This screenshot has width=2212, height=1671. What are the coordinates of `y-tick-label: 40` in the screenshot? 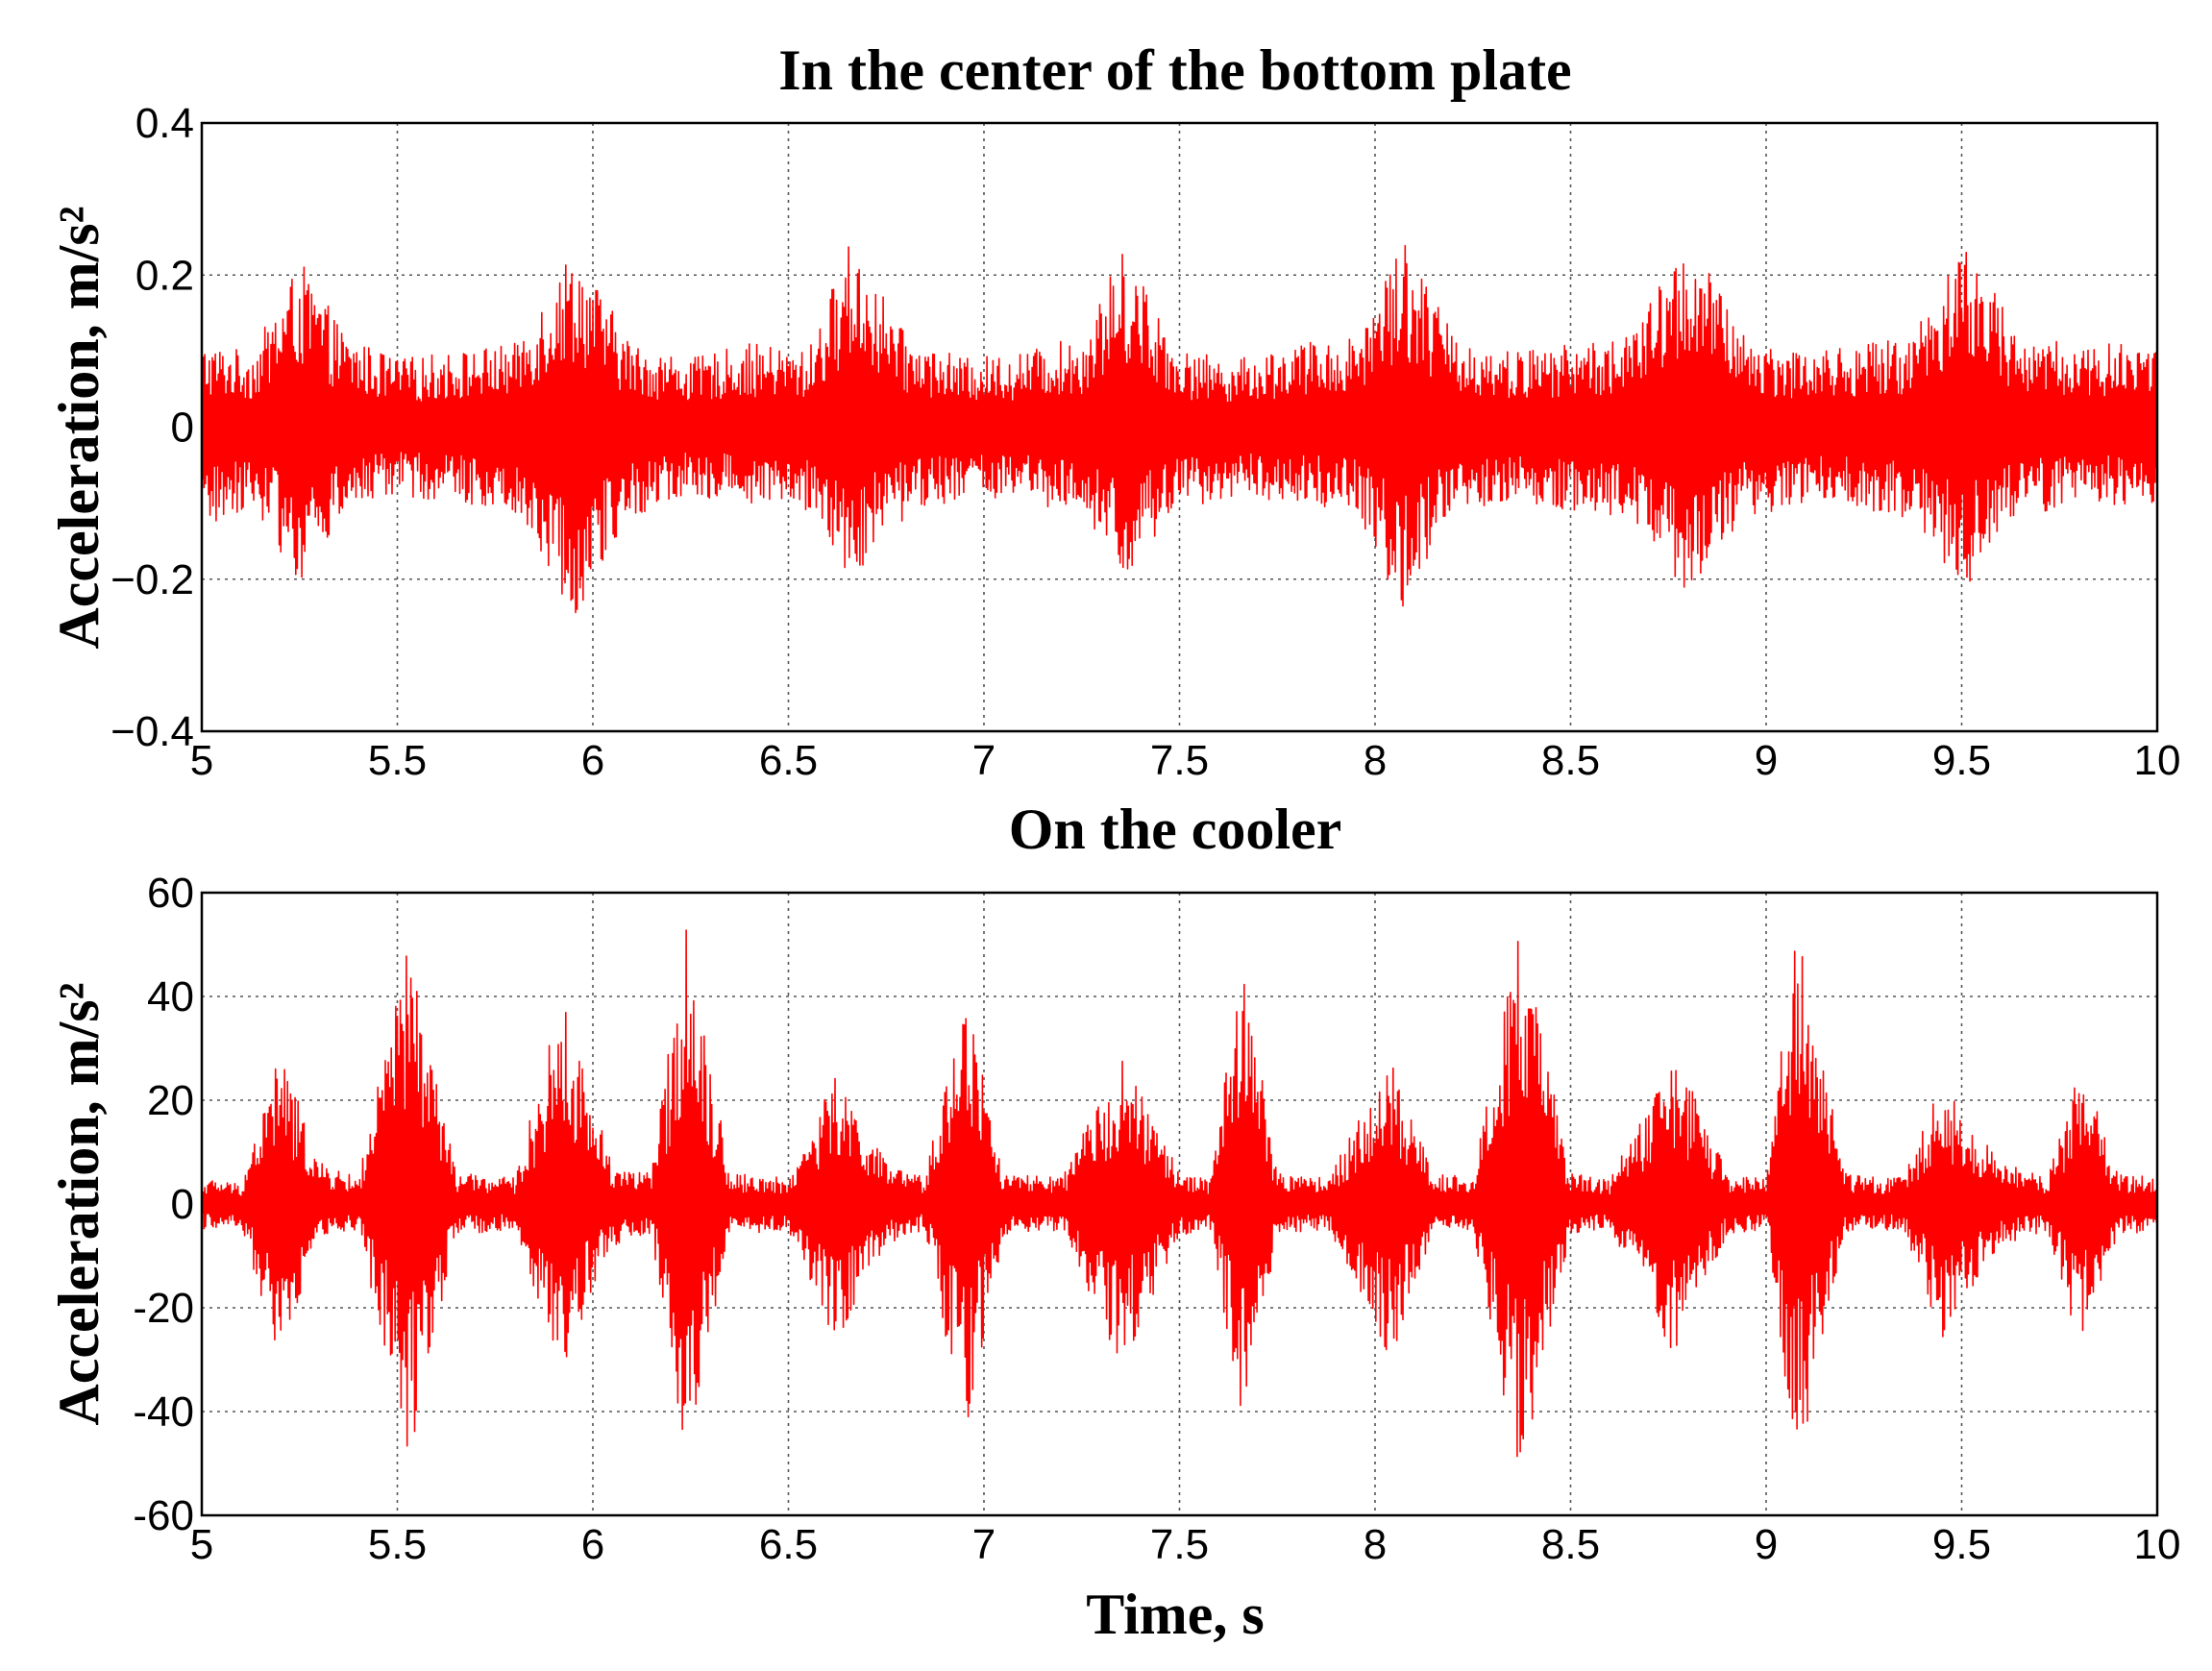 It's located at (170, 996).